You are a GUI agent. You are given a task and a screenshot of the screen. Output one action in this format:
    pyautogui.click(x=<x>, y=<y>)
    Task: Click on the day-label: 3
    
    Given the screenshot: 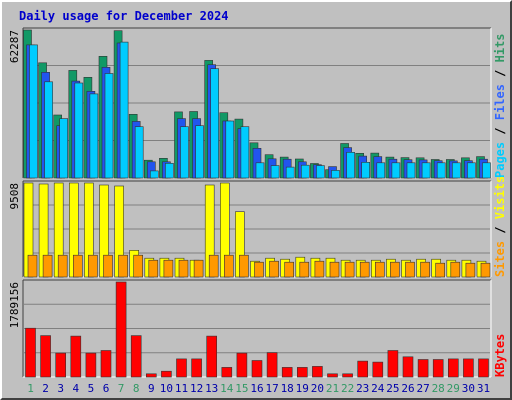 What is the action you would take?
    pyautogui.click(x=60, y=388)
    